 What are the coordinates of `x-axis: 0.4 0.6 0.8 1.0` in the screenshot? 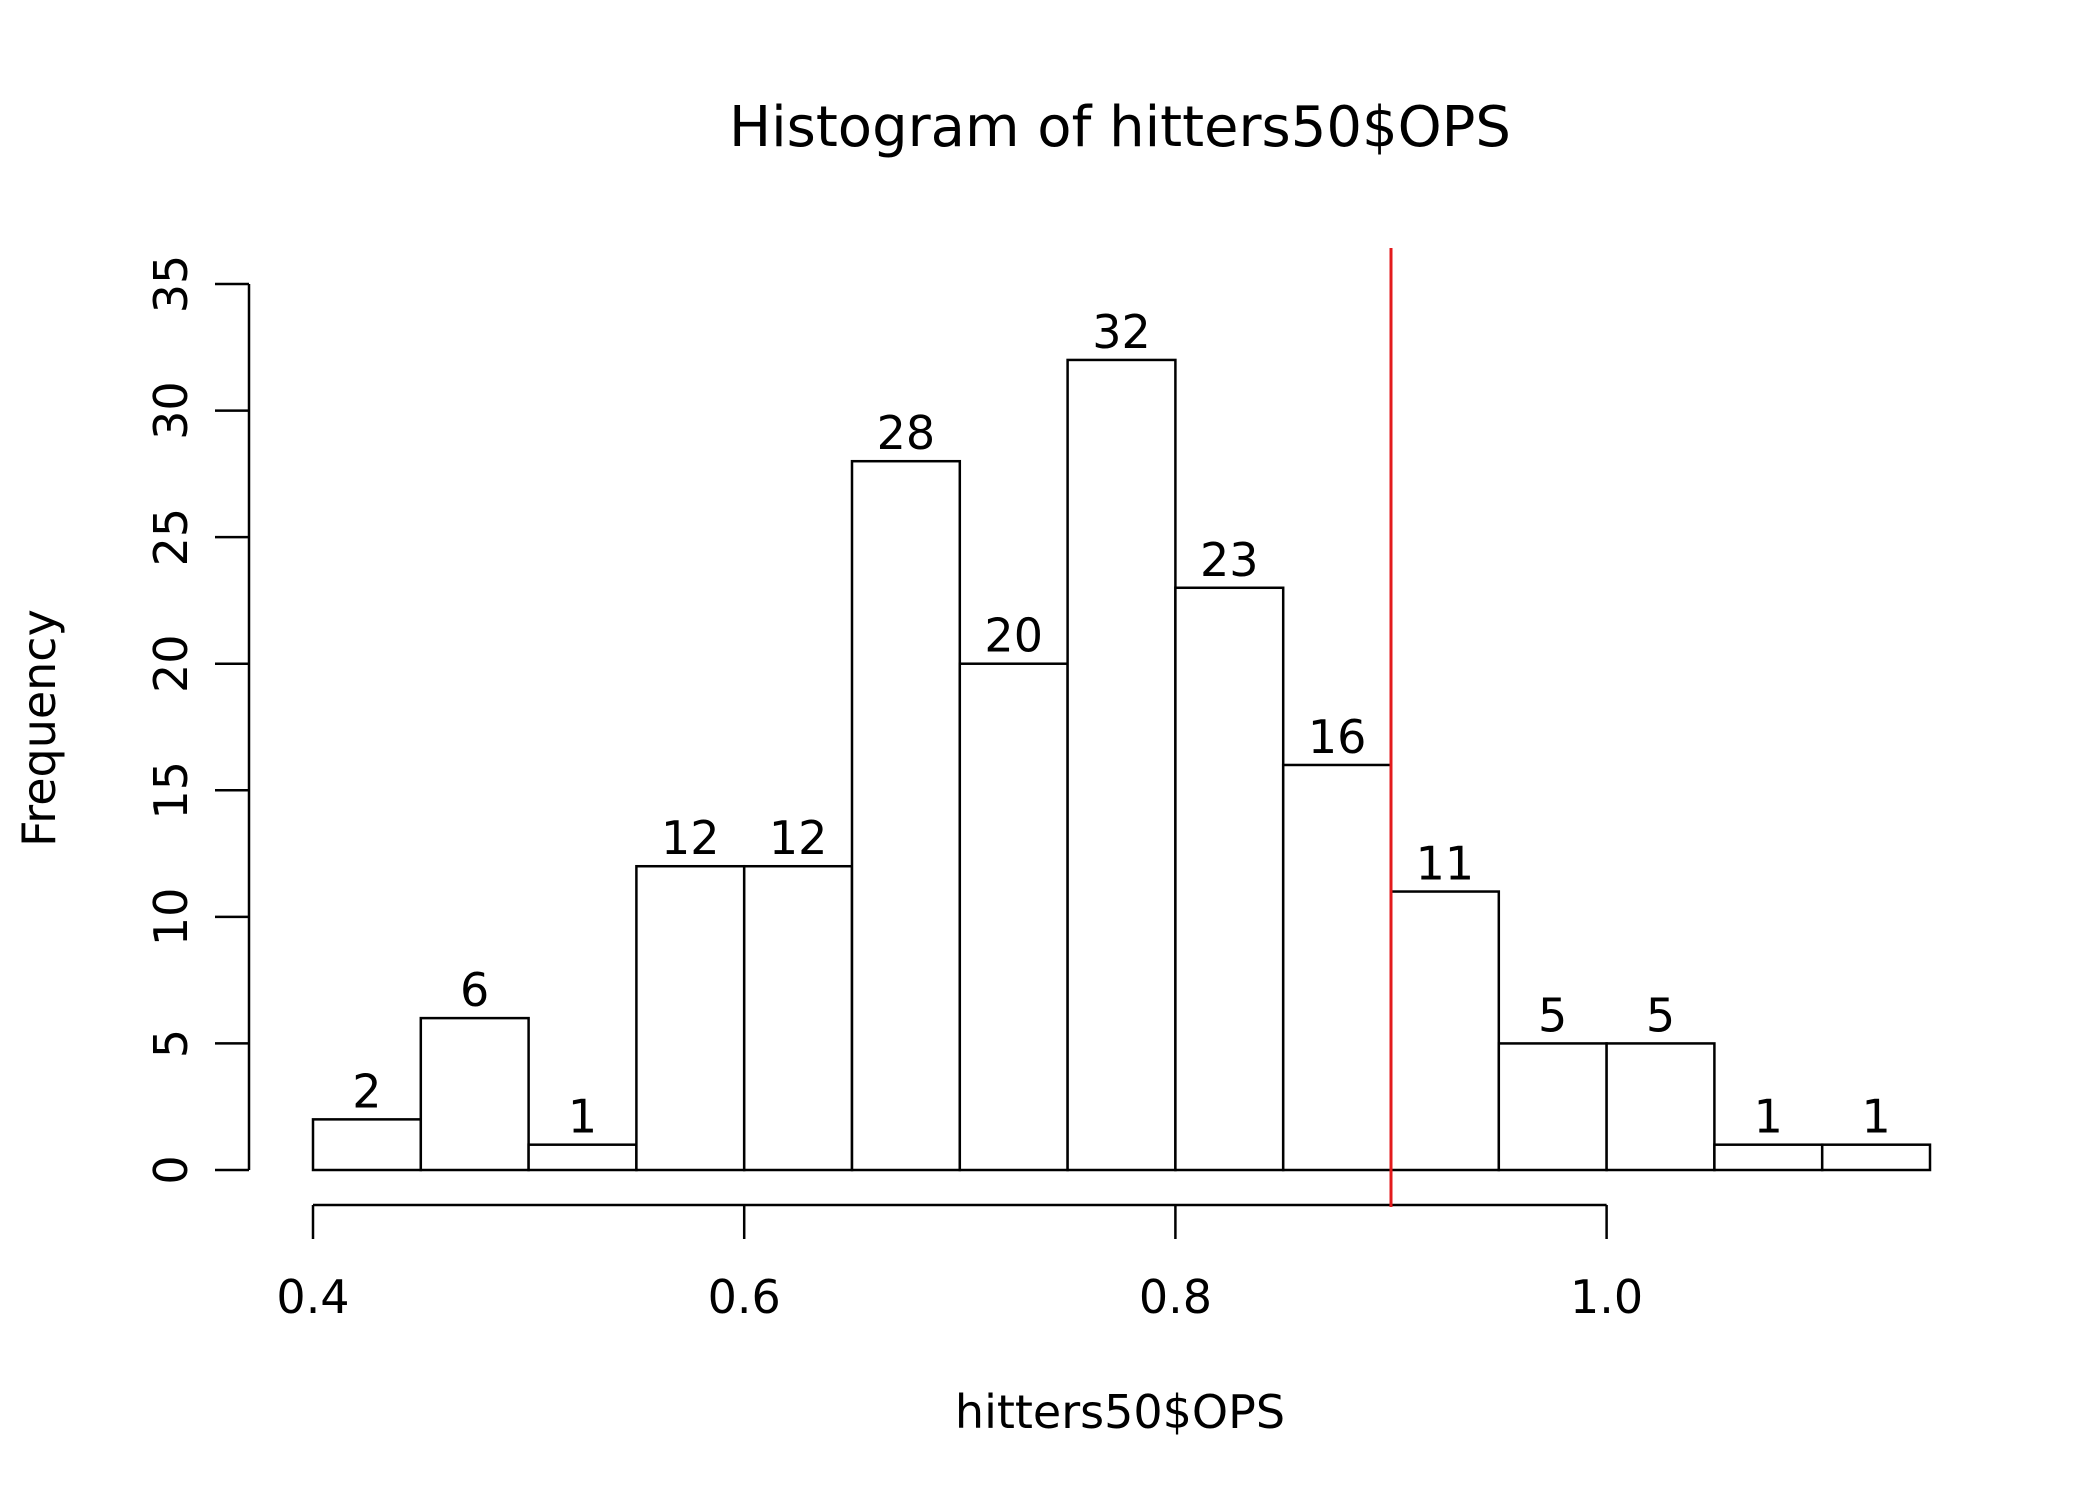 It's located at (959, 1263).